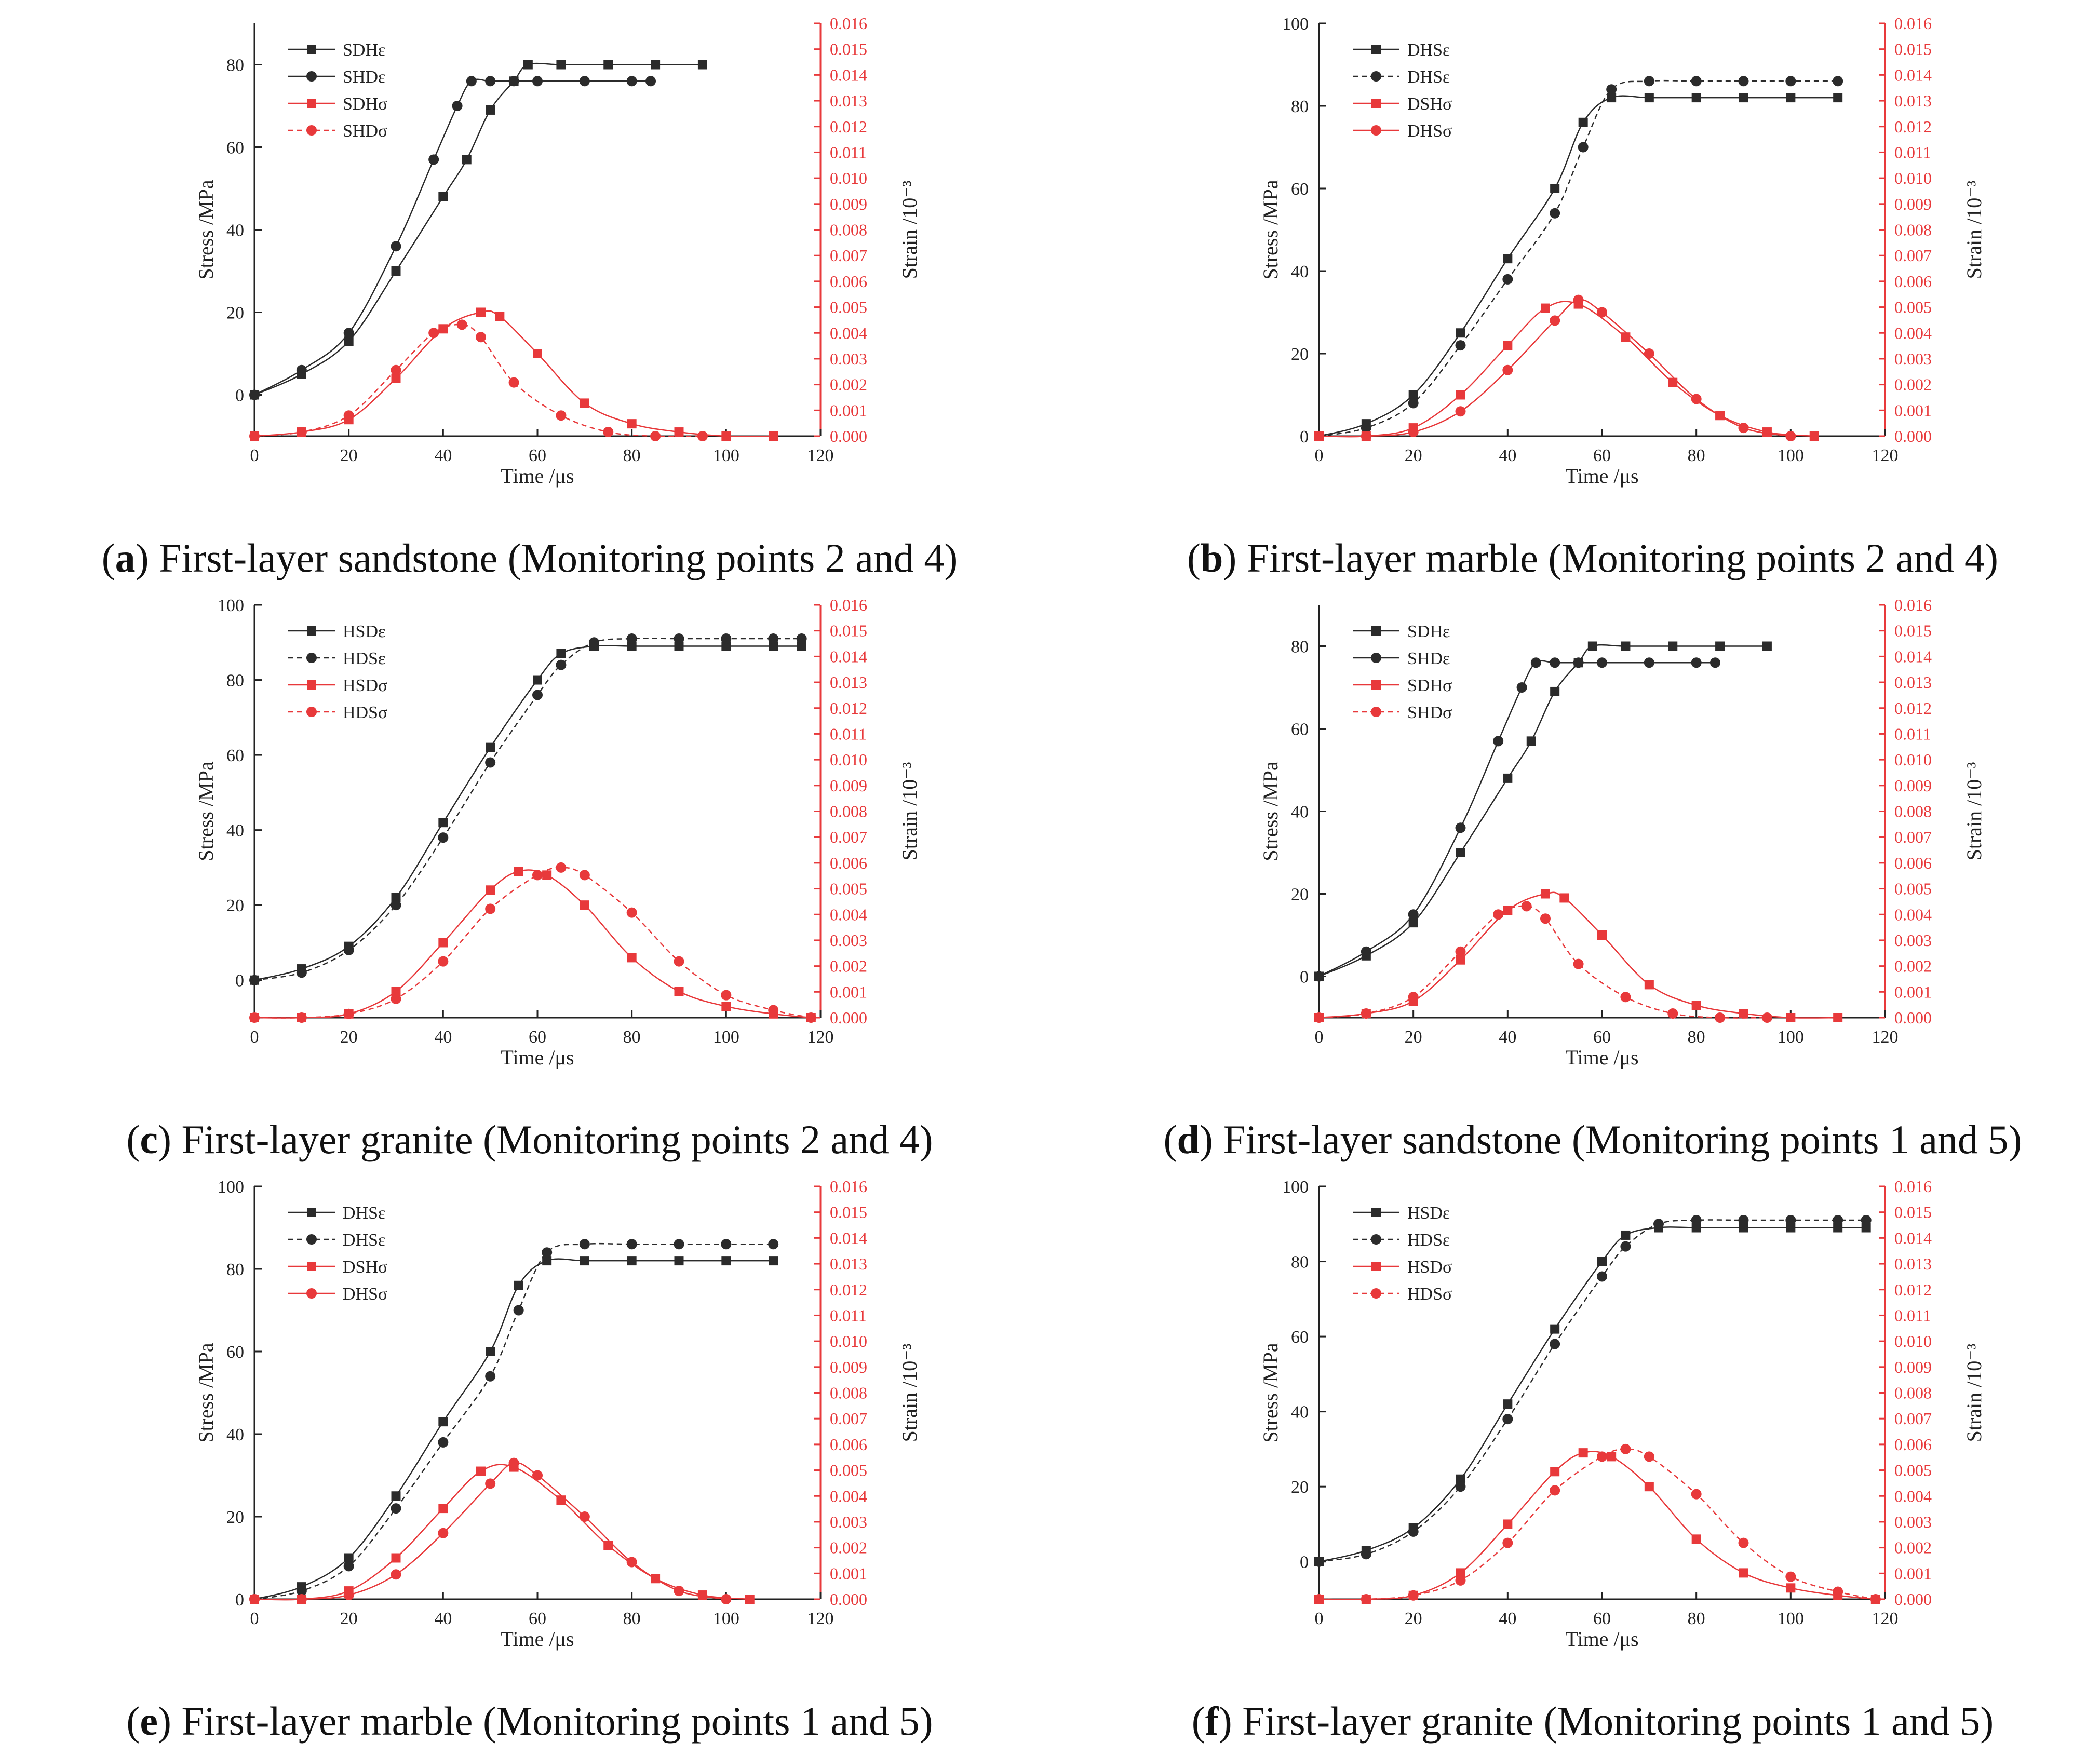  Describe the element at coordinates (1913, 255) in the screenshot. I see `y2-tick-label: 0.007` at that location.